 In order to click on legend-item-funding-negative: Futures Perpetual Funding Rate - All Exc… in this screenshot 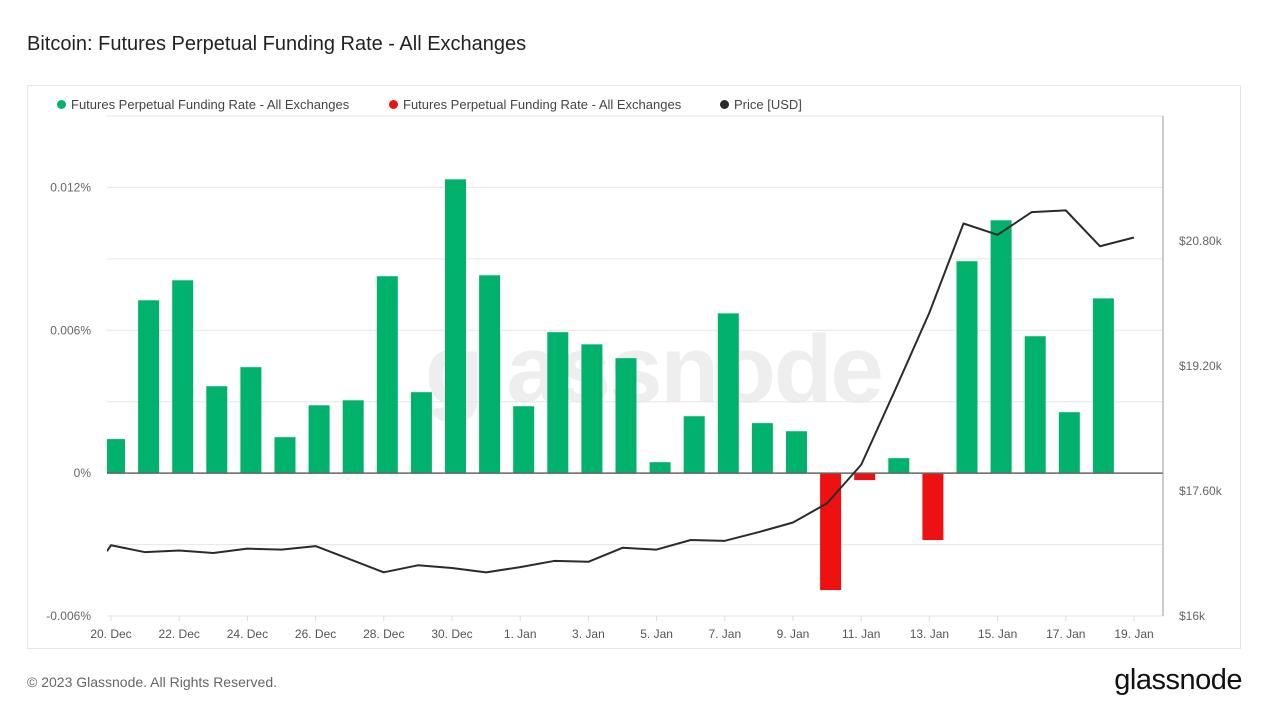, I will do `click(535, 104)`.